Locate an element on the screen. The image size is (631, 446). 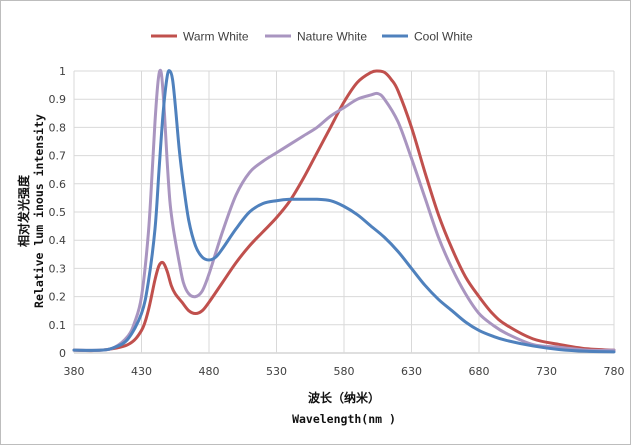
x-tick-label: 580 is located at coordinates (344, 371).